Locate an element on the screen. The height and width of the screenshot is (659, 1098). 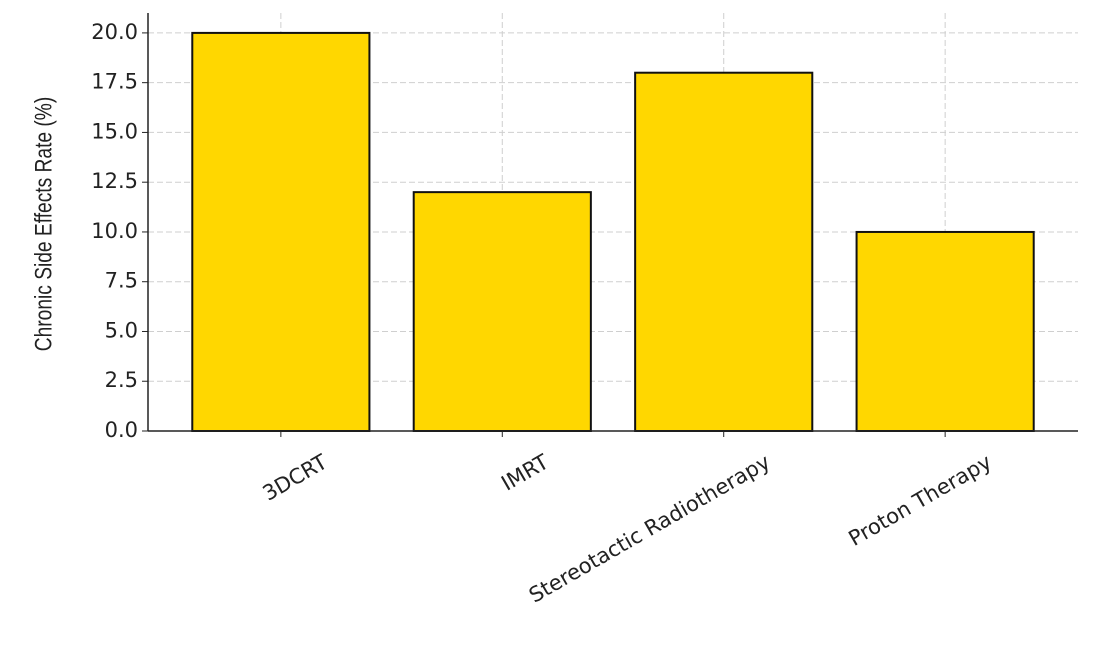
y-tick-label: 17.5 is located at coordinates (114, 82).